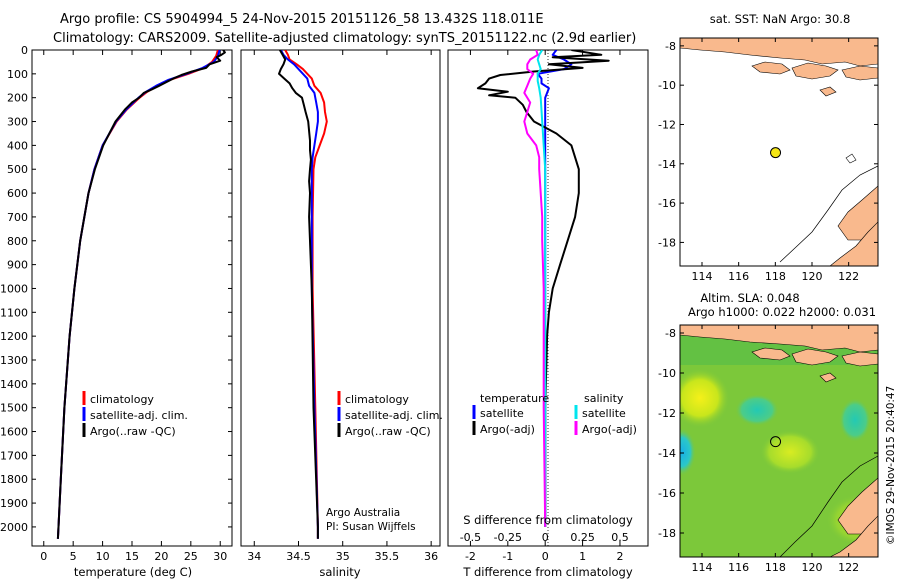 The height and width of the screenshot is (580, 900). Describe the element at coordinates (545, 537) in the screenshot. I see `x2-tick-label: 0` at that location.